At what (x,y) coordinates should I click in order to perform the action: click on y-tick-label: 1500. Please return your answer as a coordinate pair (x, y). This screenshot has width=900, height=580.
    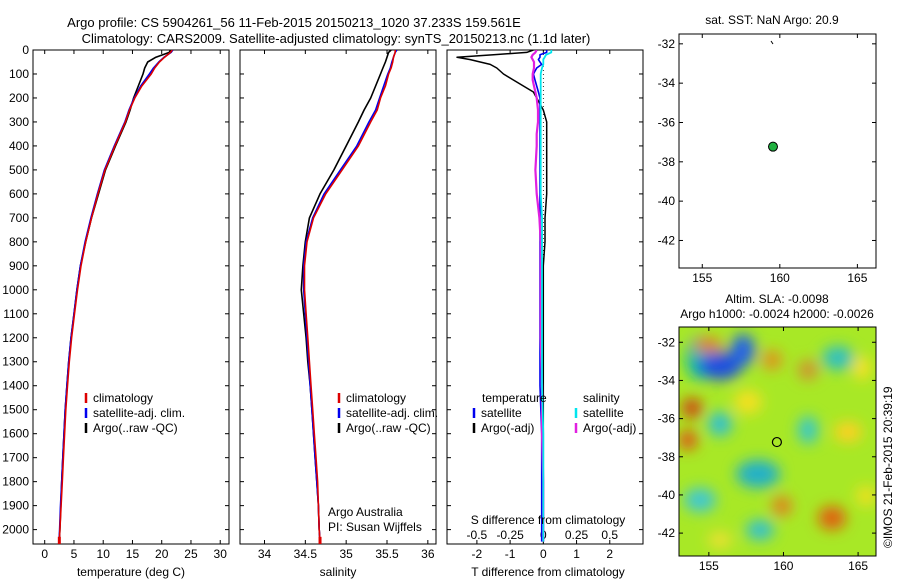
    Looking at the image, I should click on (15, 410).